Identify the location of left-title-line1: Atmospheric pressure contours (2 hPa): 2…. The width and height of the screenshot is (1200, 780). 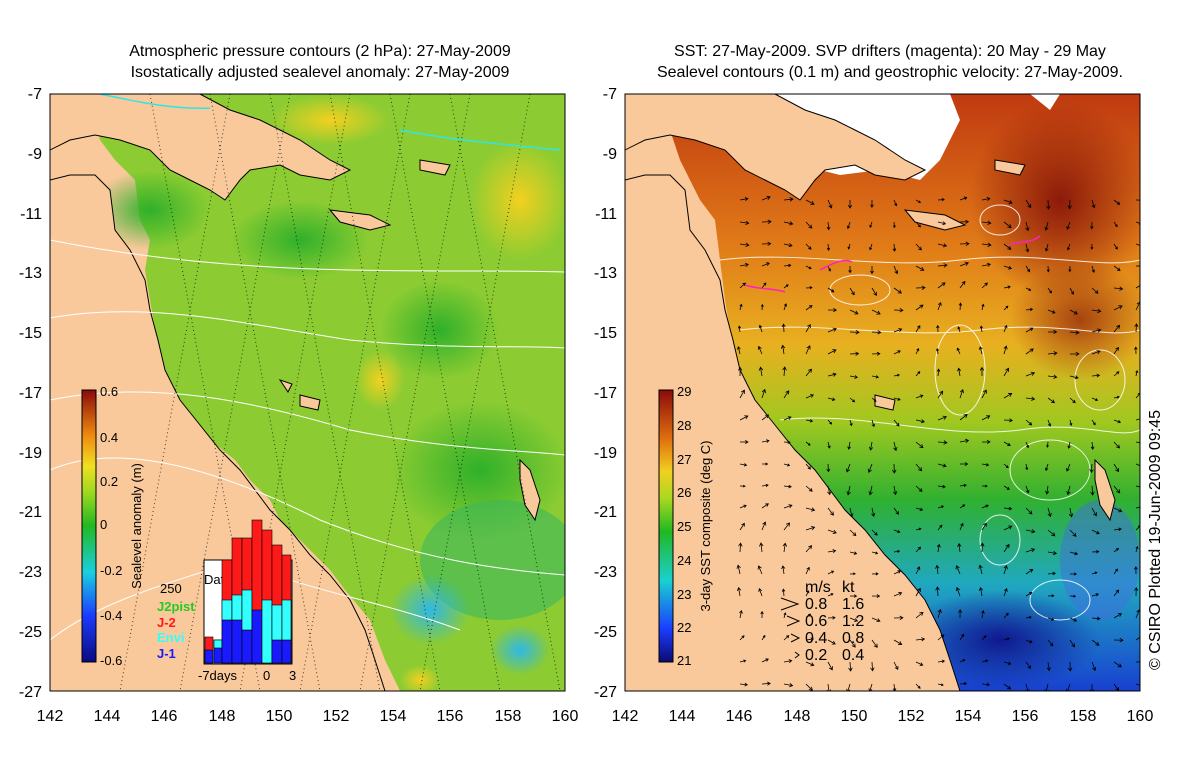
(320, 51).